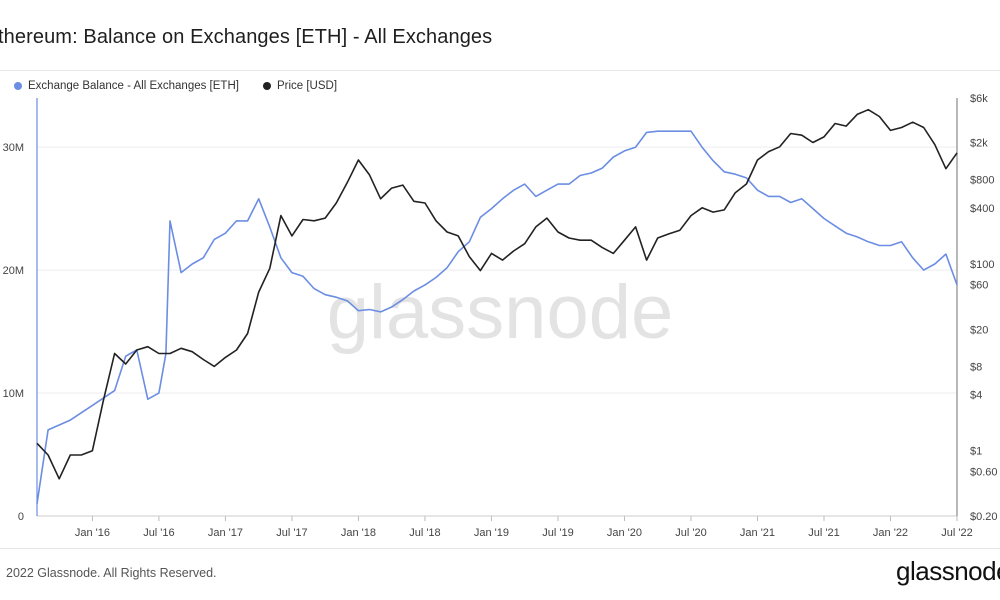  Describe the element at coordinates (976, 452) in the screenshot. I see `y-right-tick-label: $1` at that location.